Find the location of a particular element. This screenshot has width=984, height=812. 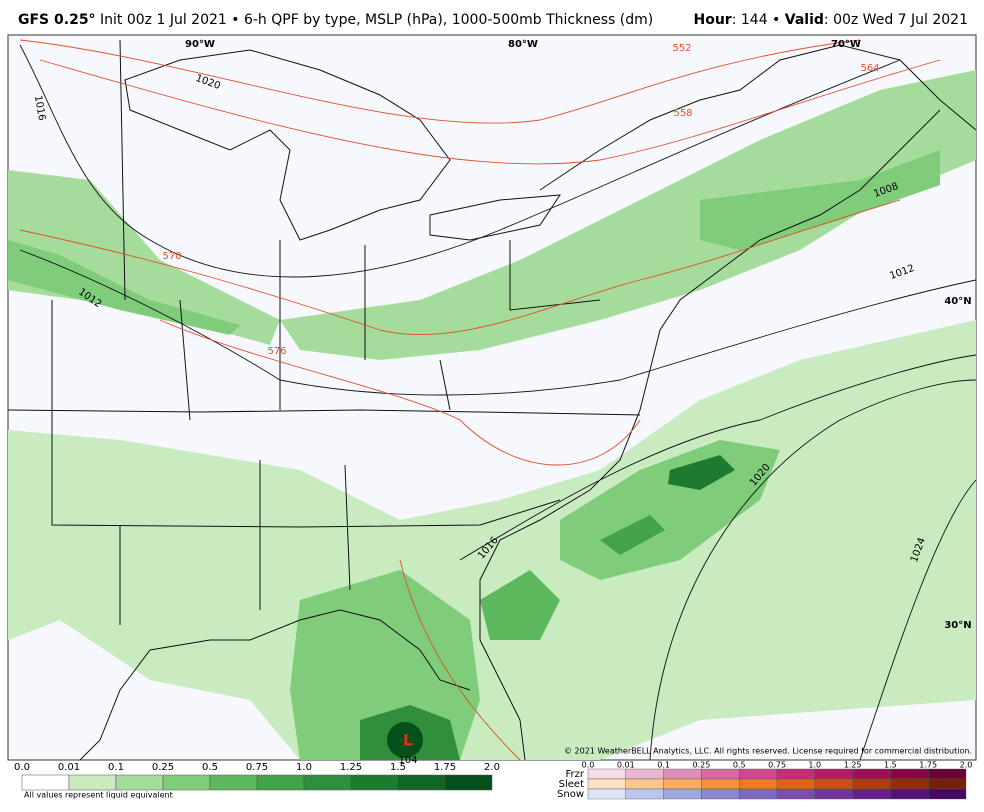

qpf-note: All values represent liquid equivalent is located at coordinates (98, 795).